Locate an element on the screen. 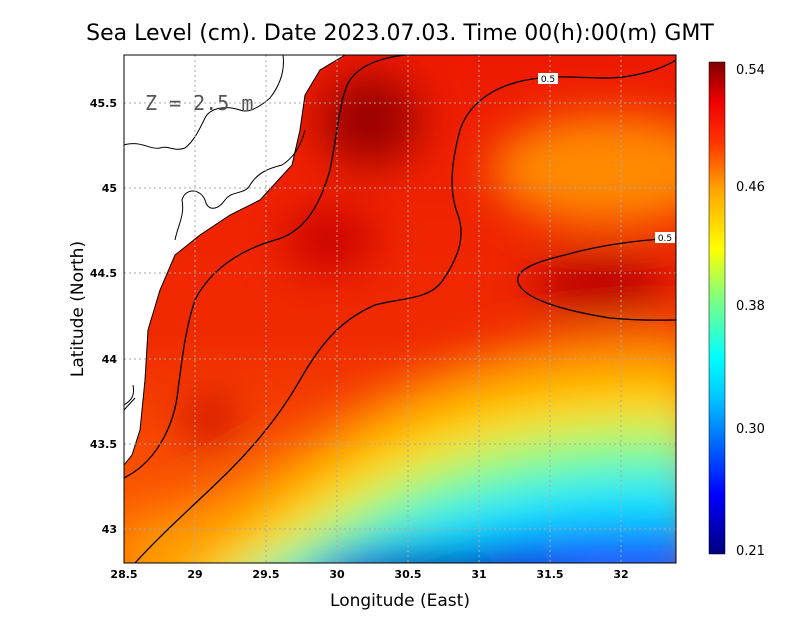 This screenshot has width=800, height=618. colorbar-tick-label: 0.30 is located at coordinates (750, 429).